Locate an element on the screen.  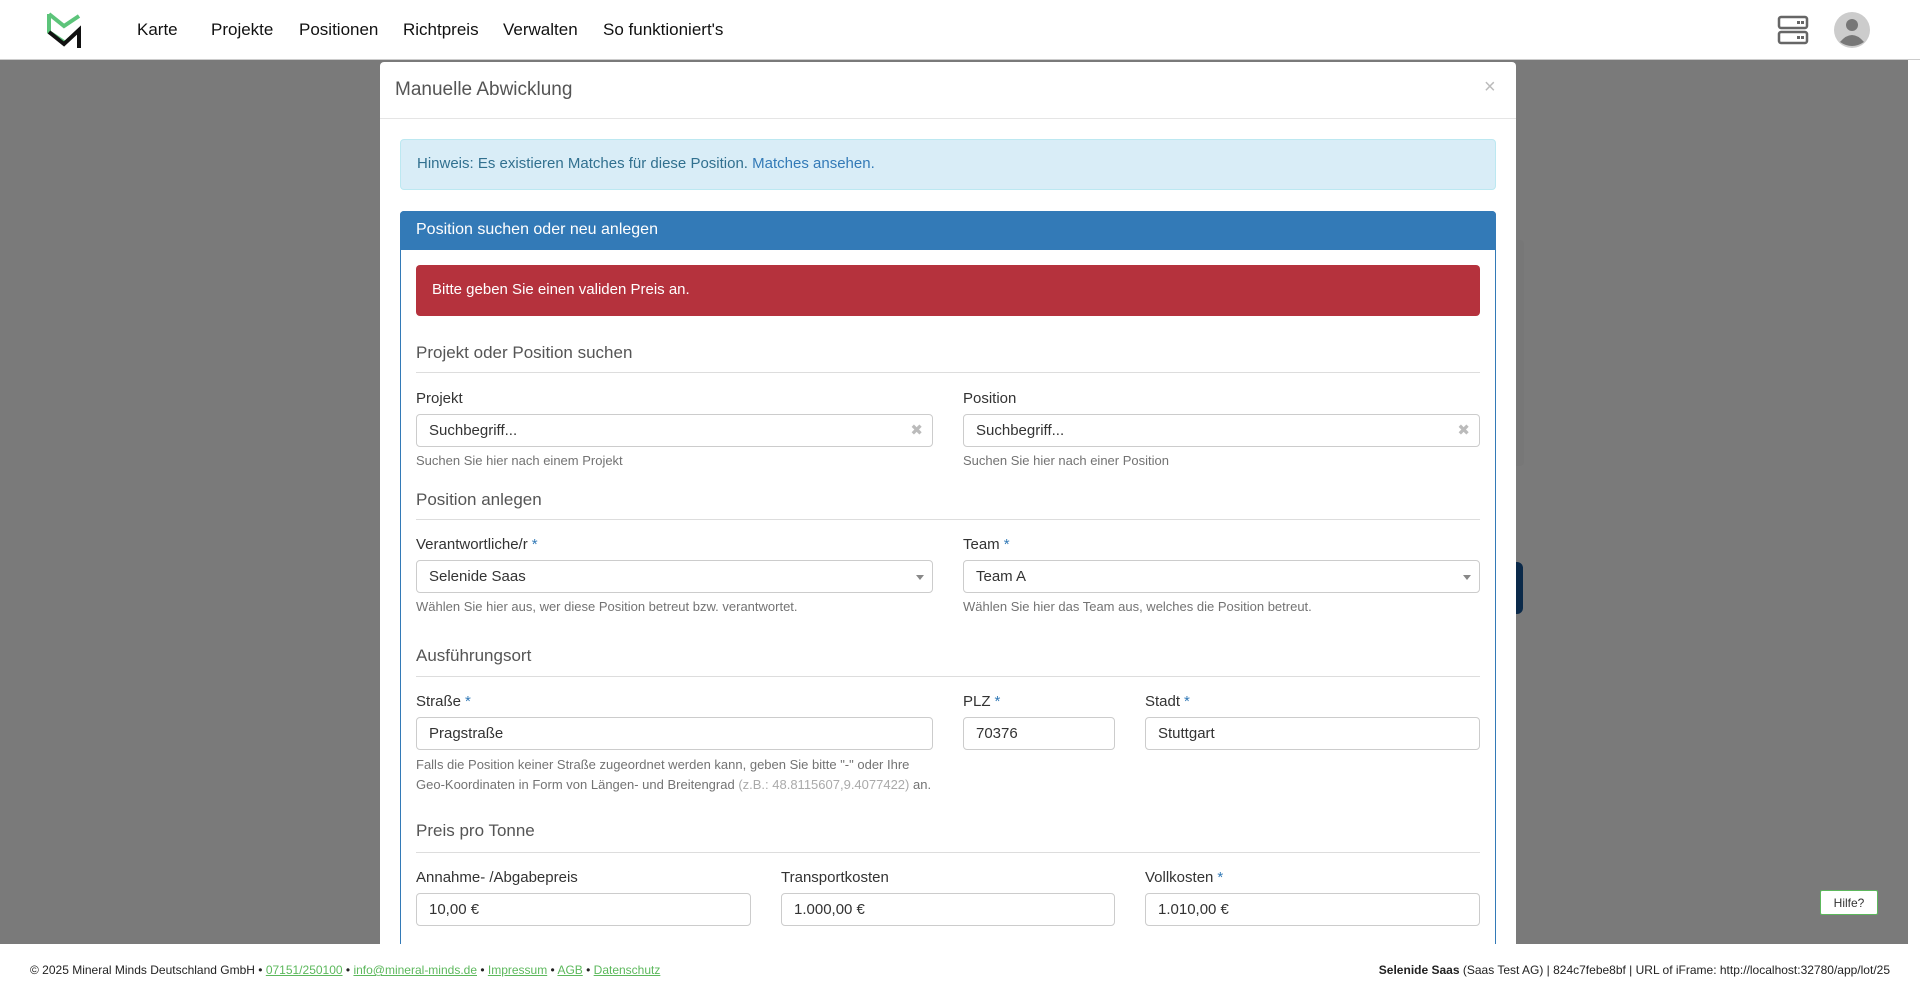
mineral-minds-logo is located at coordinates (66, 31).